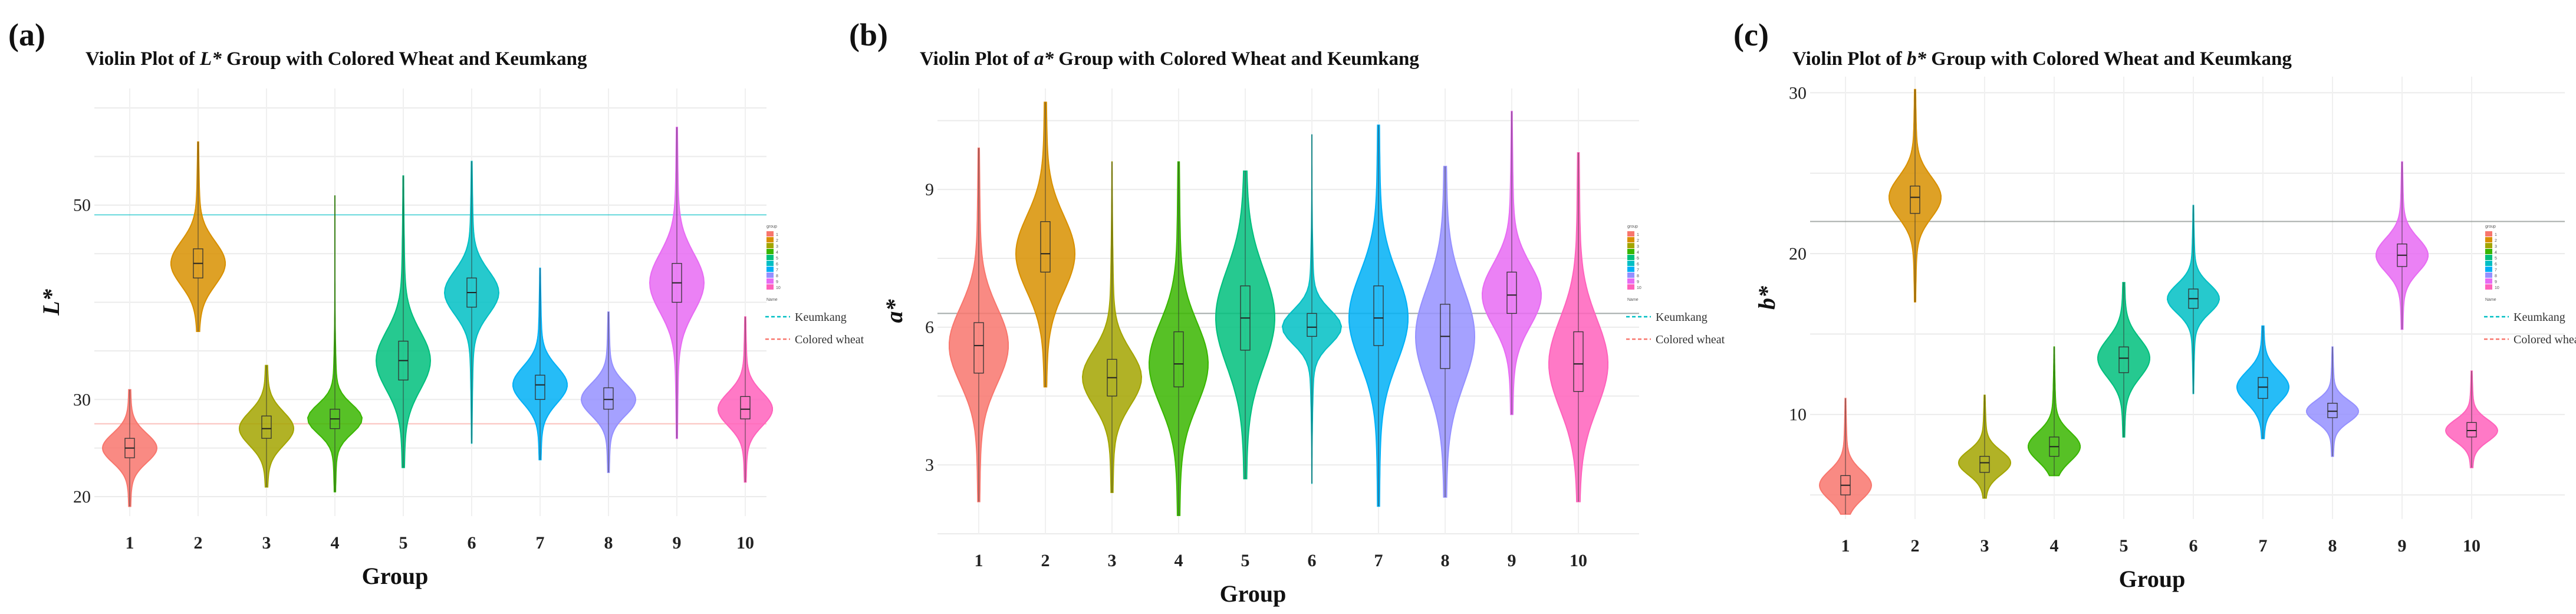 This screenshot has width=2576, height=614. Describe the element at coordinates (211, 59) in the screenshot. I see `title-var: L*` at that location.